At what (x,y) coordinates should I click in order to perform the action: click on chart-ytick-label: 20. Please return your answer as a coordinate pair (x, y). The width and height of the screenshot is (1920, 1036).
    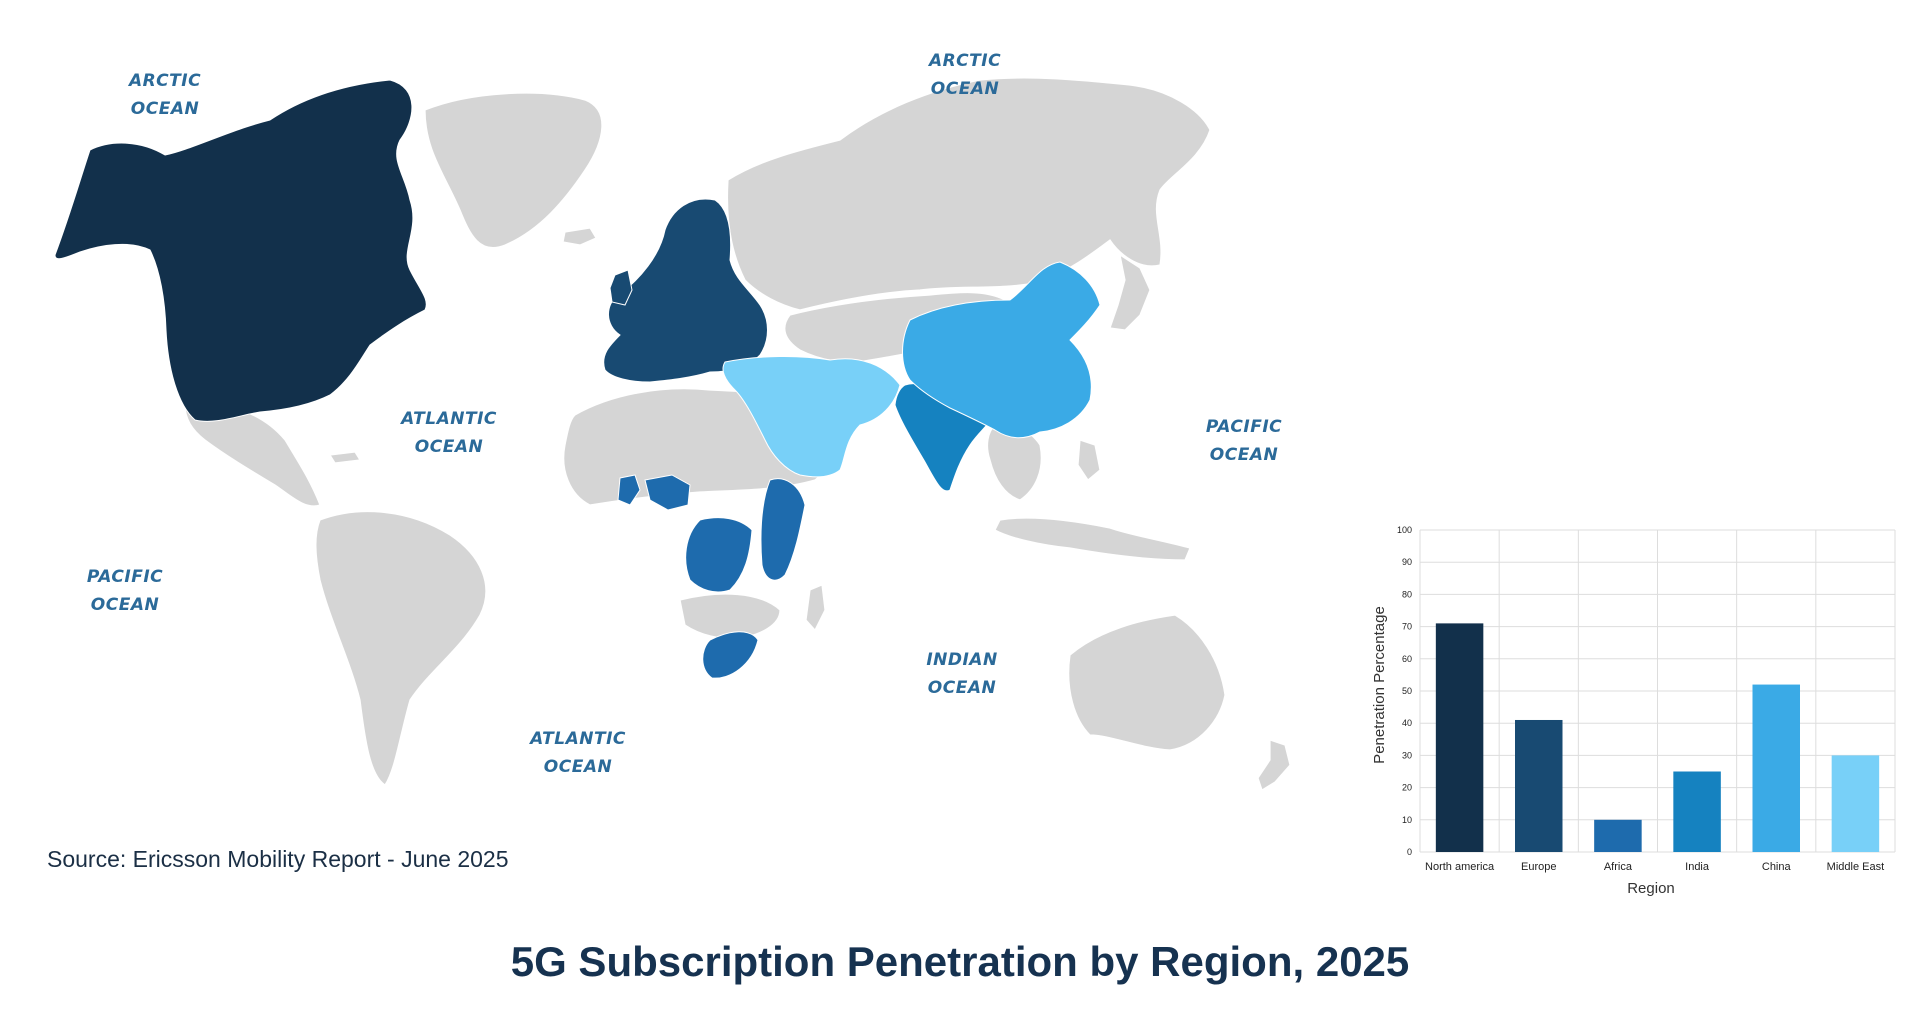
    Looking at the image, I should click on (1407, 788).